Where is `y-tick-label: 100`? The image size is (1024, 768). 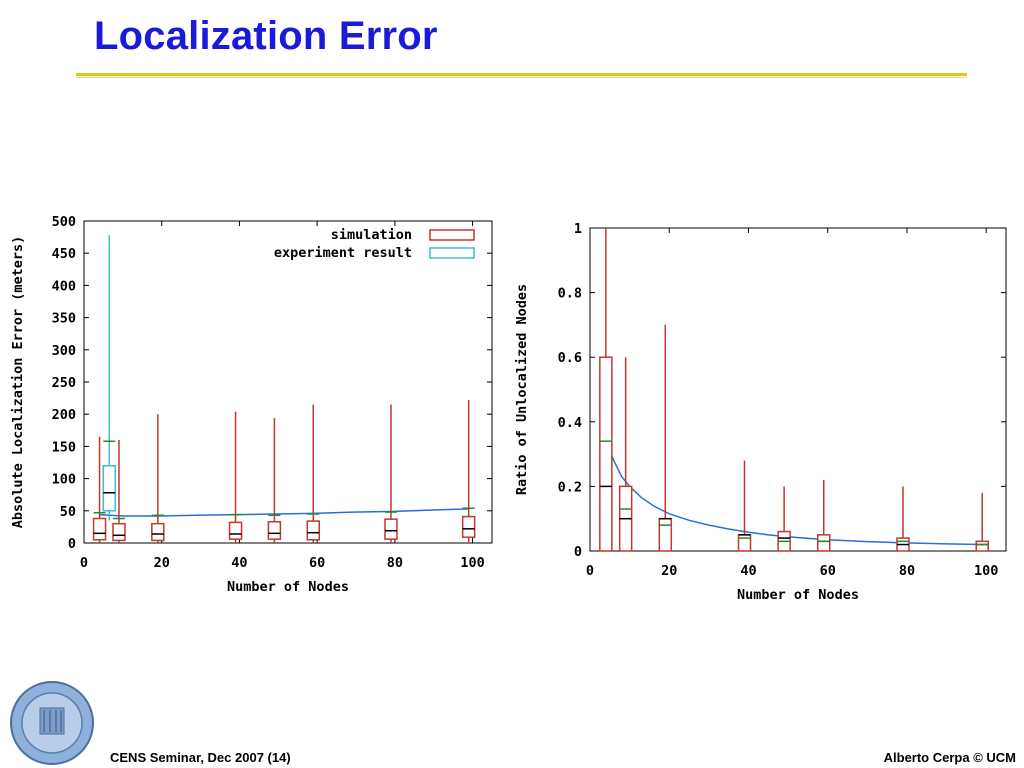 y-tick-label: 100 is located at coordinates (64, 480).